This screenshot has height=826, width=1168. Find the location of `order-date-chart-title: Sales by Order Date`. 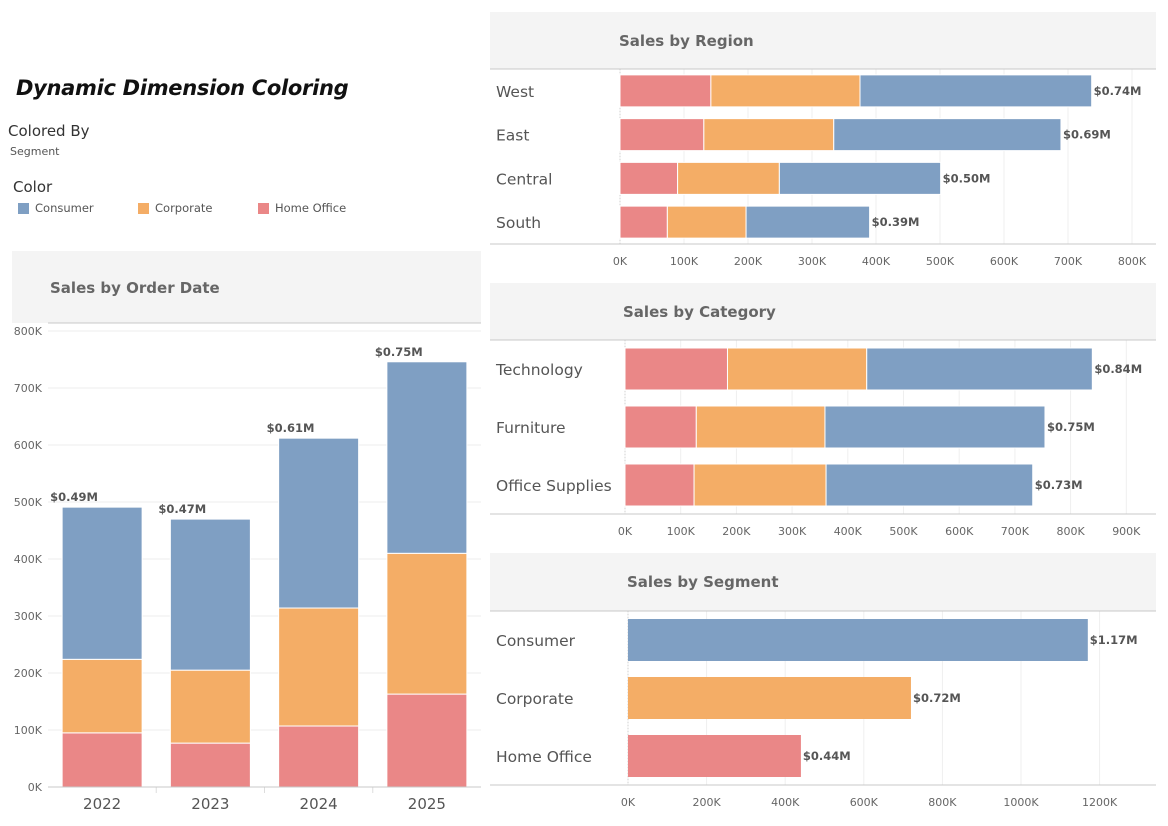

order-date-chart-title: Sales by Order Date is located at coordinates (135, 288).